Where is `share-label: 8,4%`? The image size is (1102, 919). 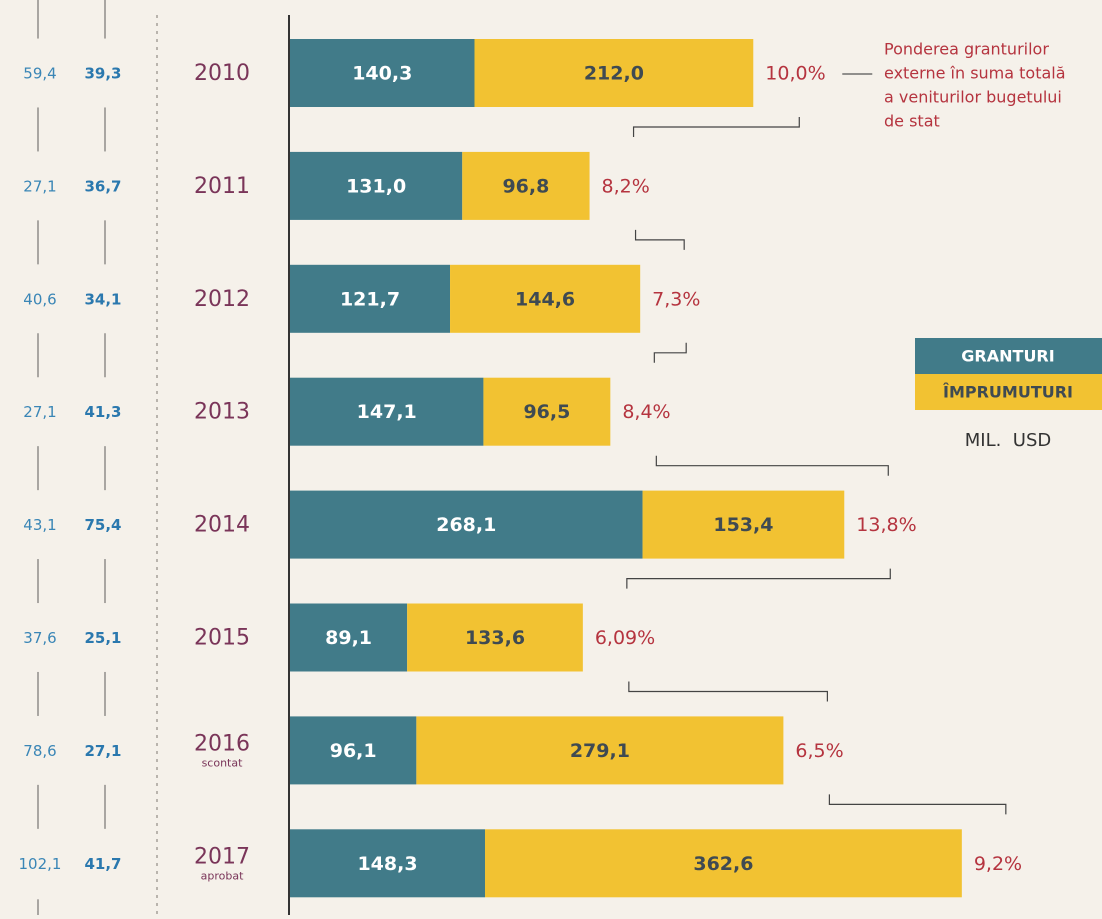
share-label: 8,4% is located at coordinates (646, 412).